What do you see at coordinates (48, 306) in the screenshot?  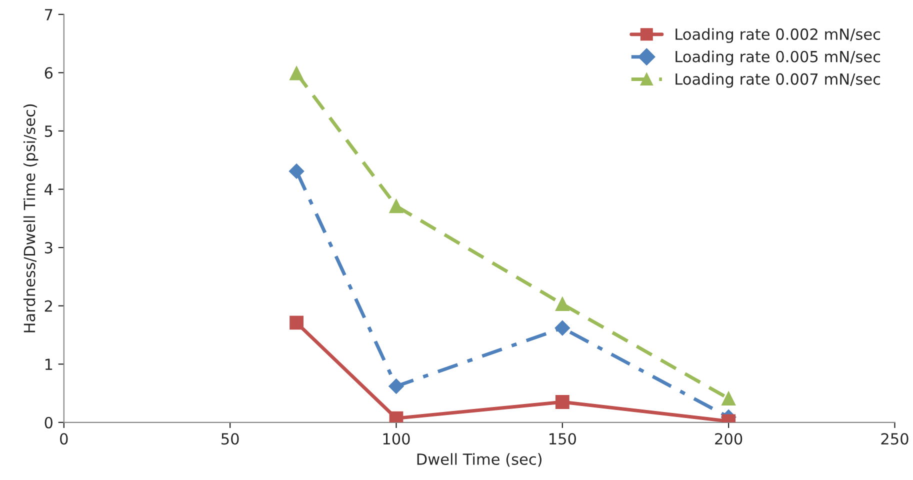 I see `y-tick-label: 2` at bounding box center [48, 306].